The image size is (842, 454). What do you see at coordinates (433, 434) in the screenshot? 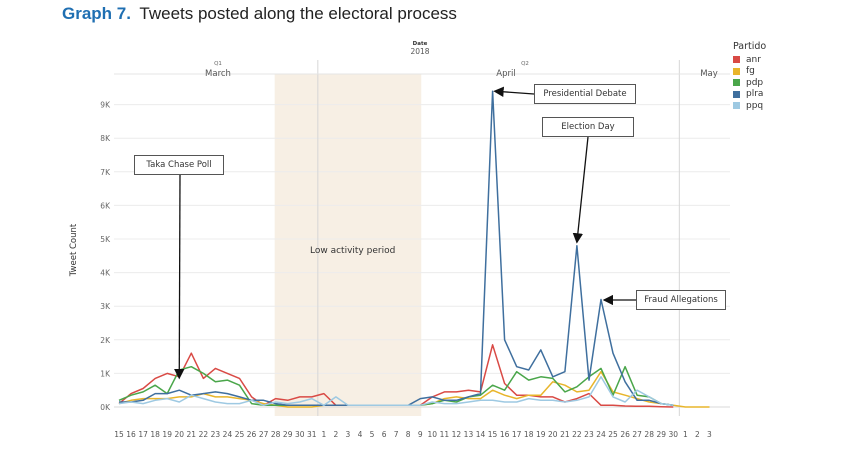
I see `x-tick-label: 10` at bounding box center [433, 434].